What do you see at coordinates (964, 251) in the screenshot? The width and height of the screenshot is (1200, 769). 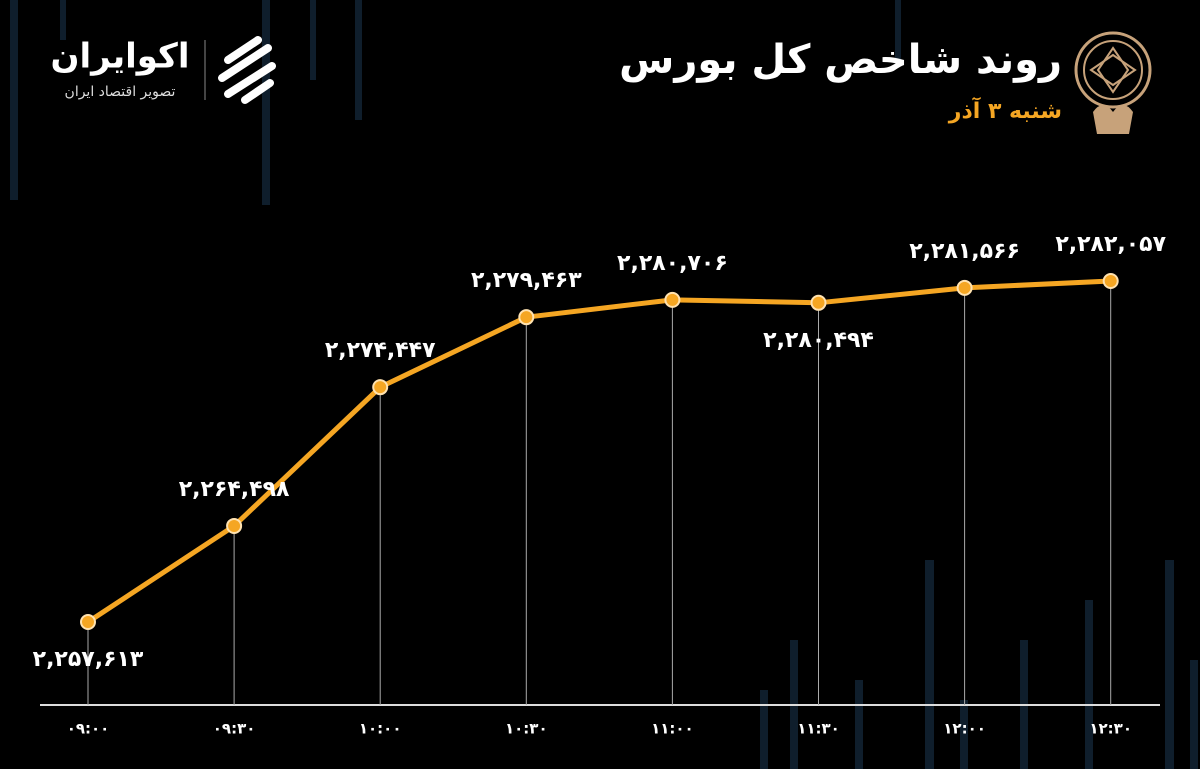 I see `value-label: ۲,۲۸۱,۵۶۶` at bounding box center [964, 251].